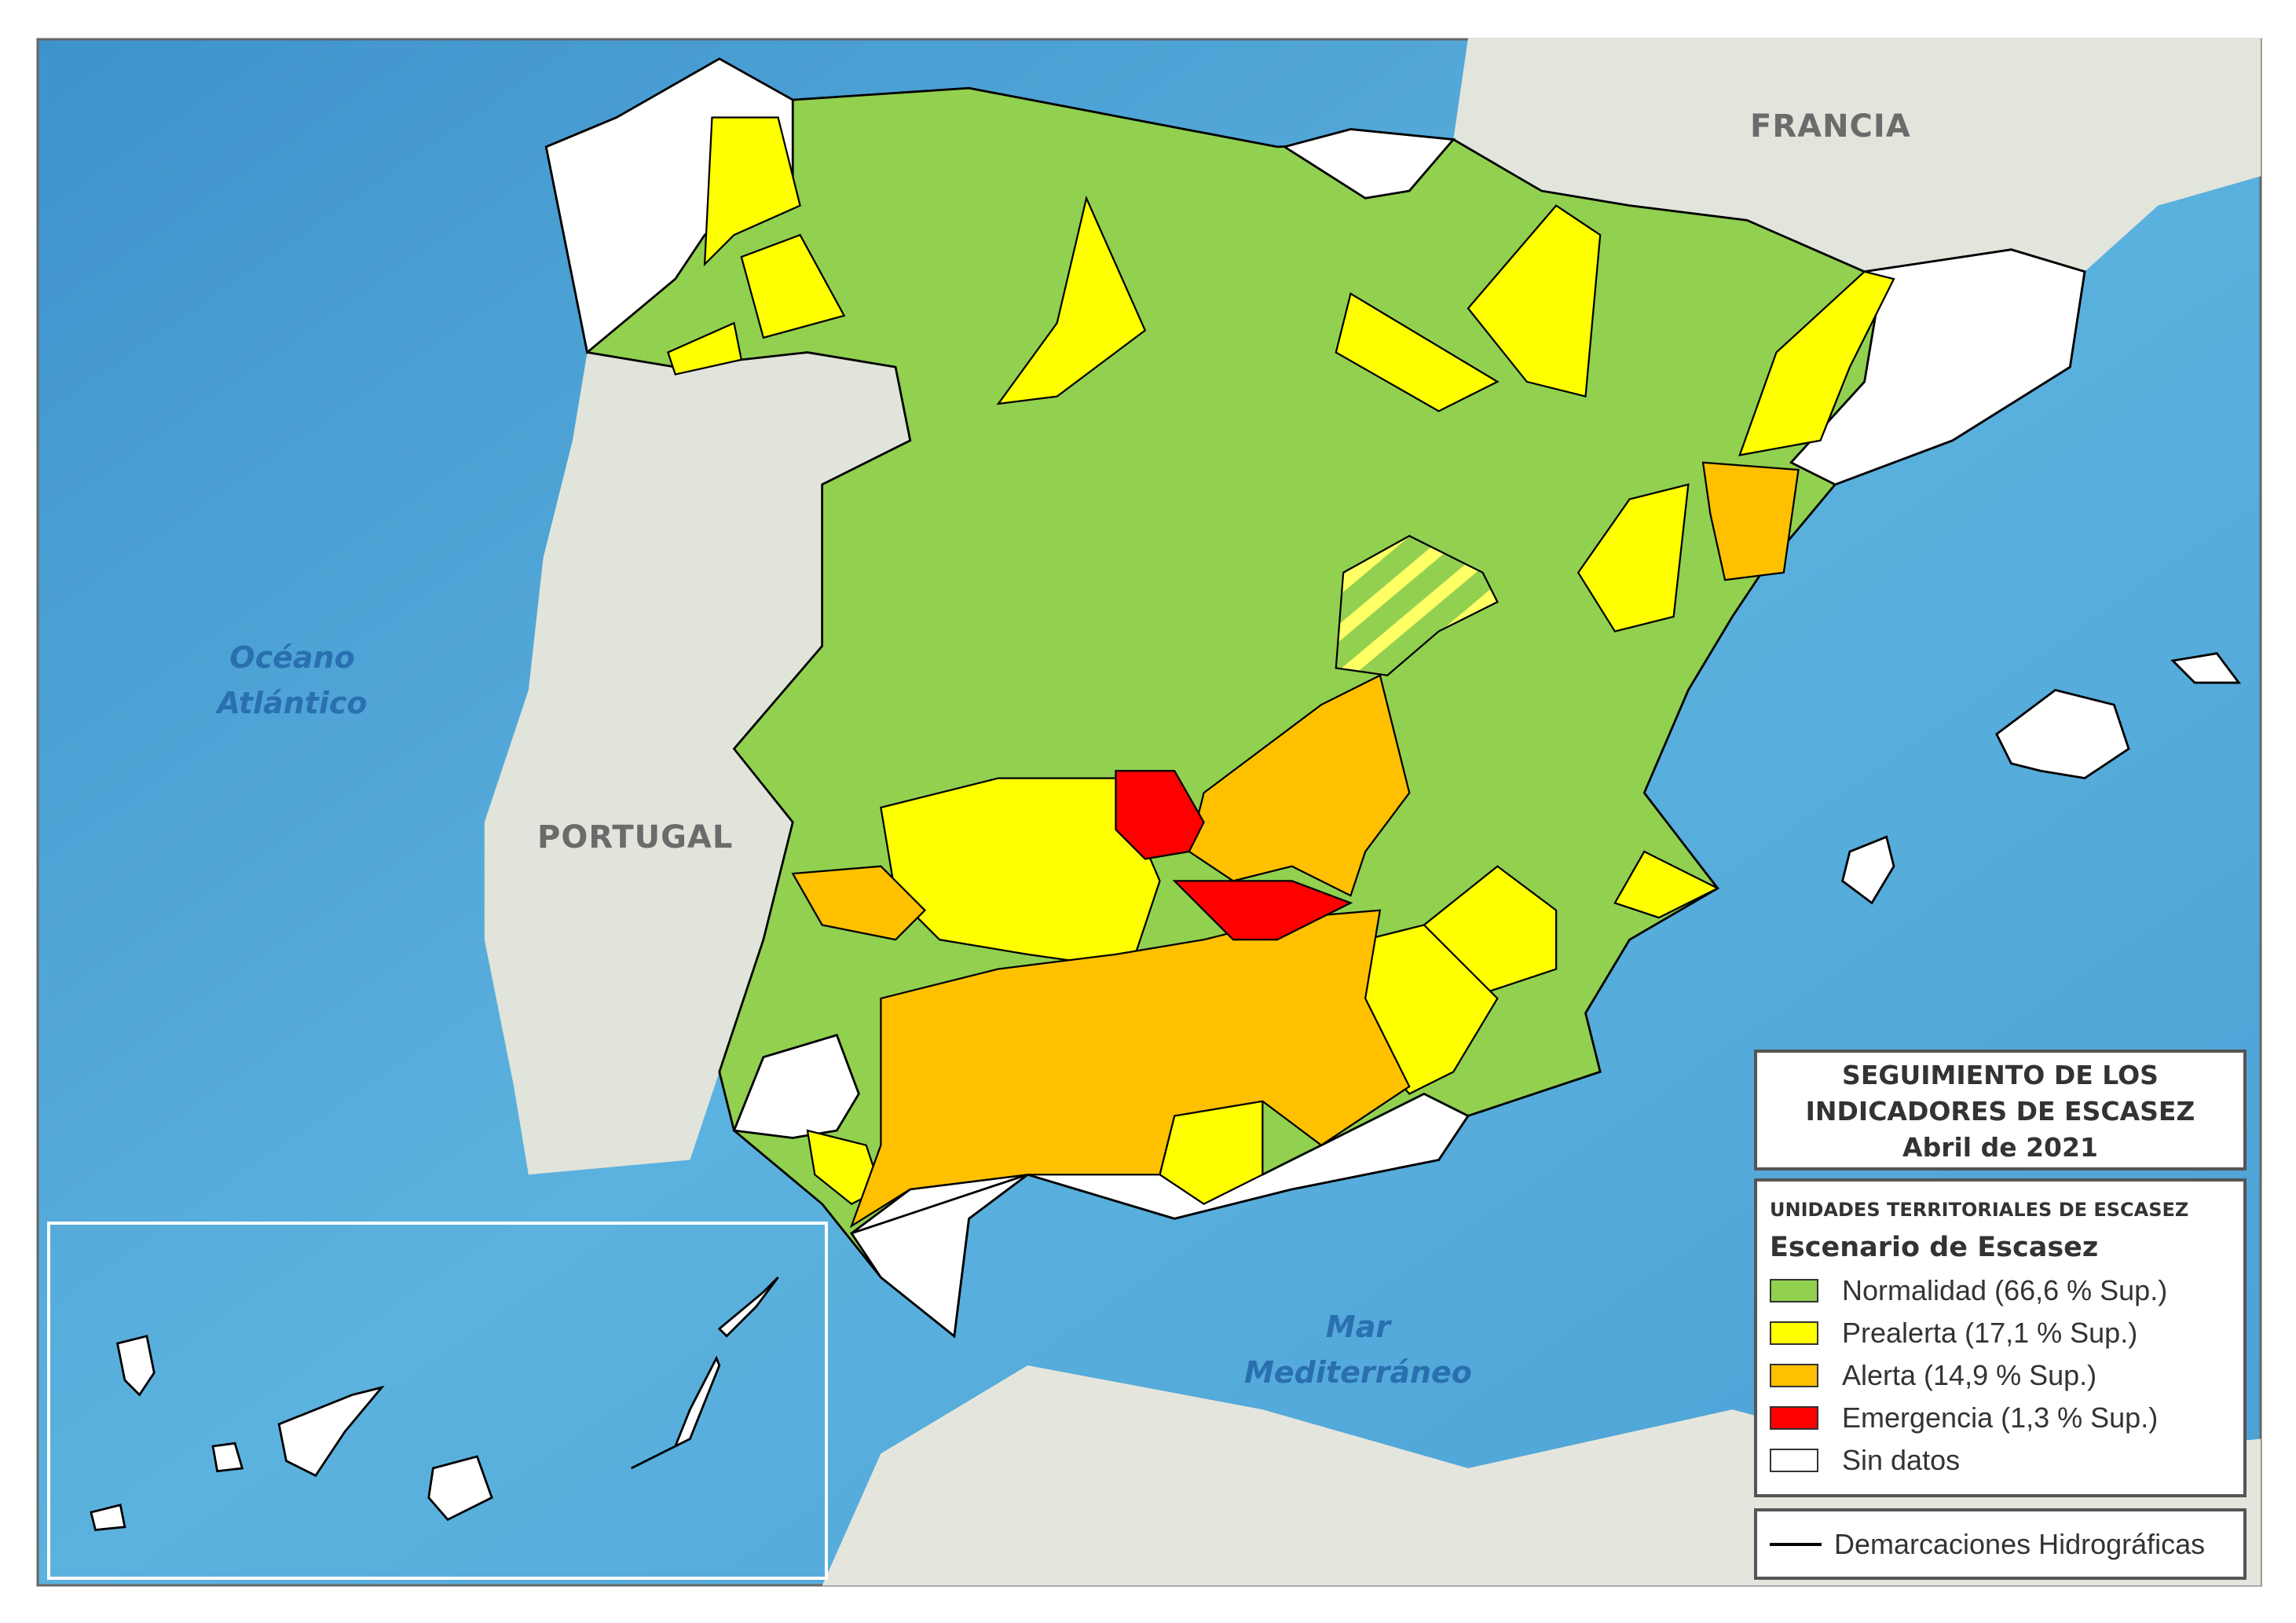 This screenshot has width=2296, height=1623. Describe the element at coordinates (1794, 1460) in the screenshot. I see `swatch-sin-datos` at that location.